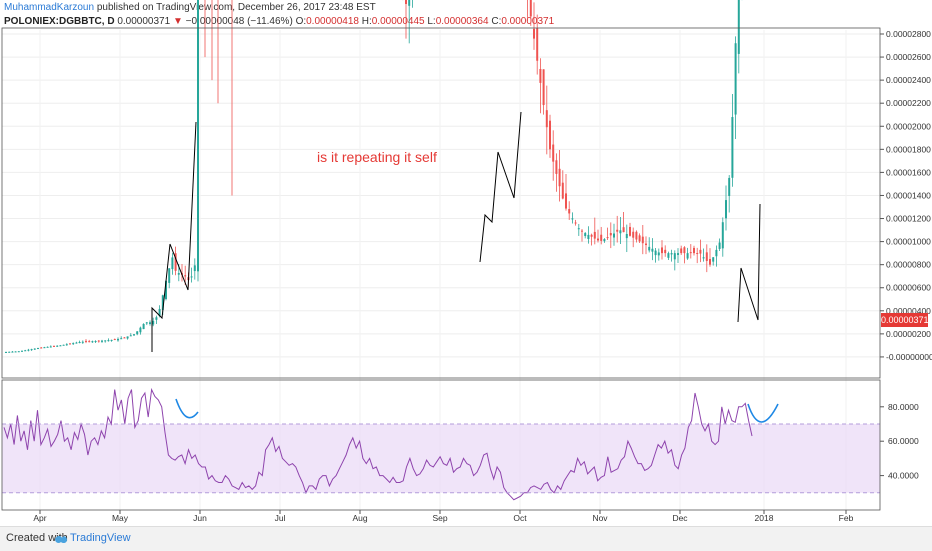  I want to click on price-tick-label: 0.00000600, so click(908, 288).